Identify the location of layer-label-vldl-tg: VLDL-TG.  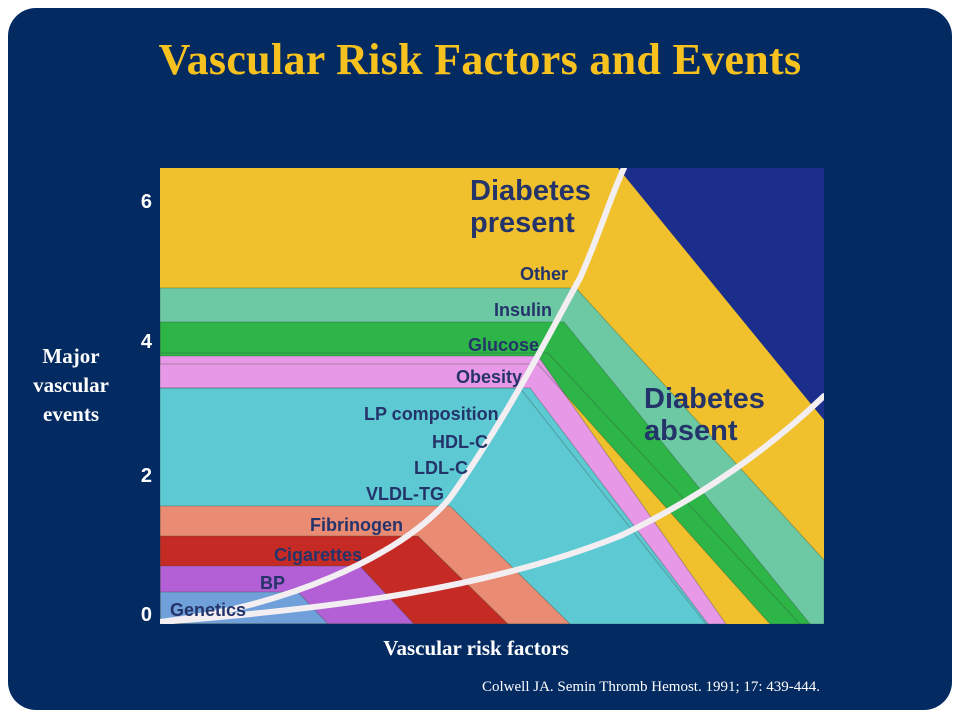
(405, 494).